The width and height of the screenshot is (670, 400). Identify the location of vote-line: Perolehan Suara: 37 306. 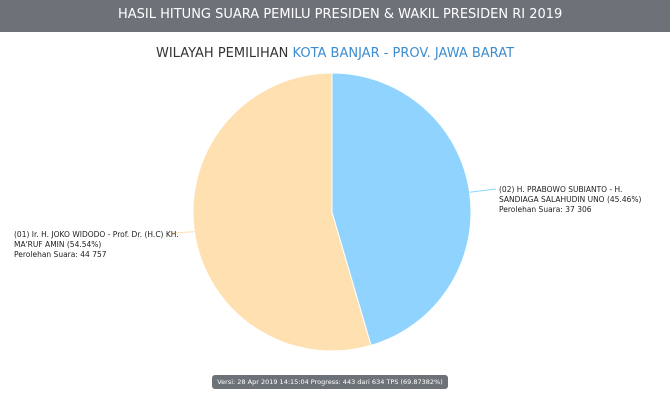
(581, 210).